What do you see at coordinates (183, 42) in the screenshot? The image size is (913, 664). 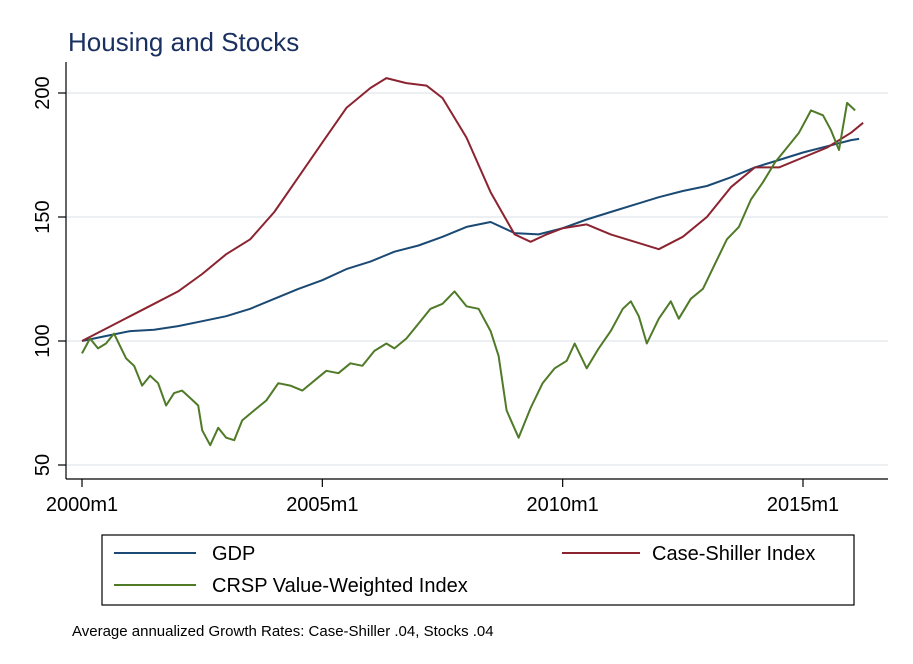 I see `chart-title: Housing and Stocks` at bounding box center [183, 42].